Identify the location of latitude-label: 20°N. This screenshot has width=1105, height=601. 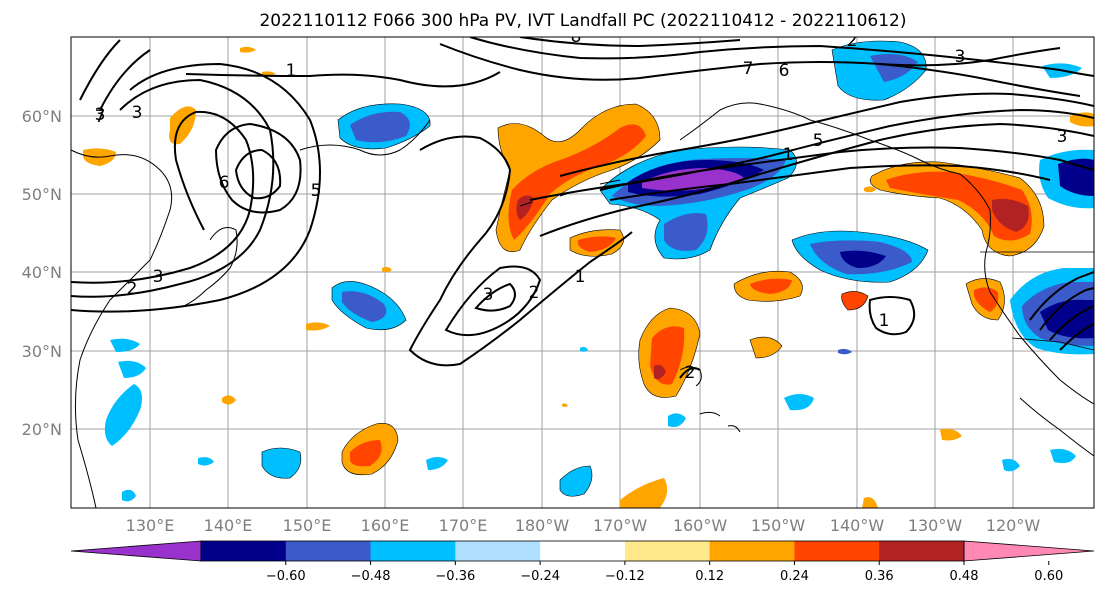
(42, 429).